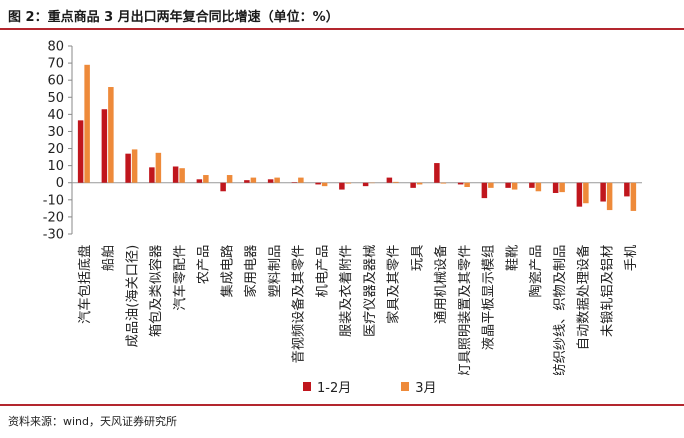 The width and height of the screenshot is (684, 438). Describe the element at coordinates (607, 291) in the screenshot. I see `x-category-label: 未锻轧铝及铝材` at that location.